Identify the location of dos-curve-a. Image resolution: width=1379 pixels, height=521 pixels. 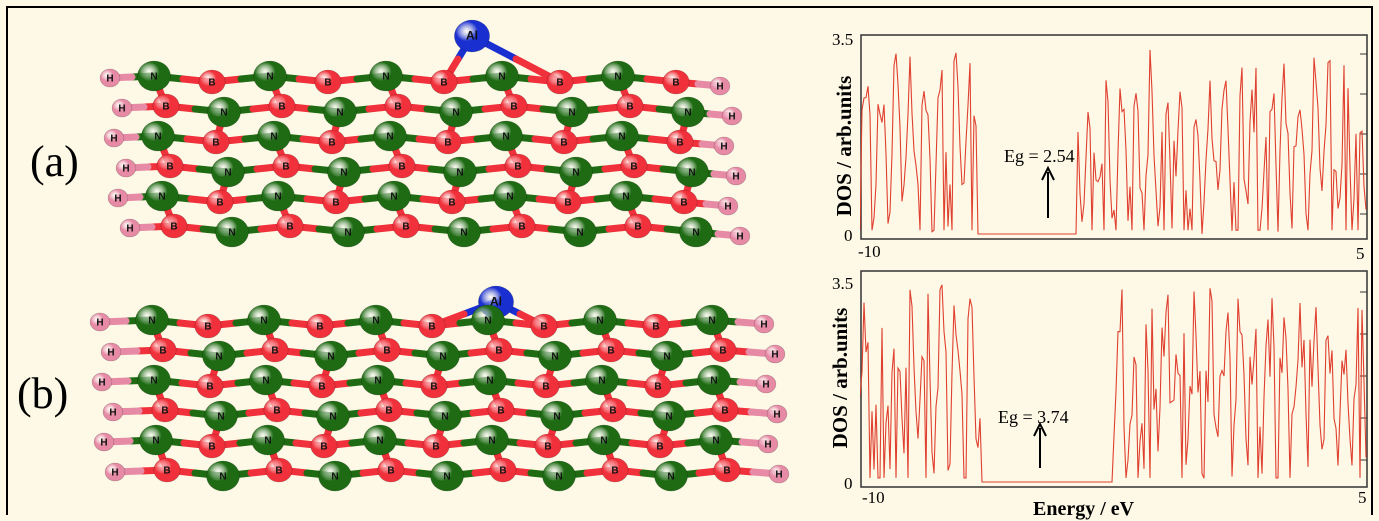
(1113, 142).